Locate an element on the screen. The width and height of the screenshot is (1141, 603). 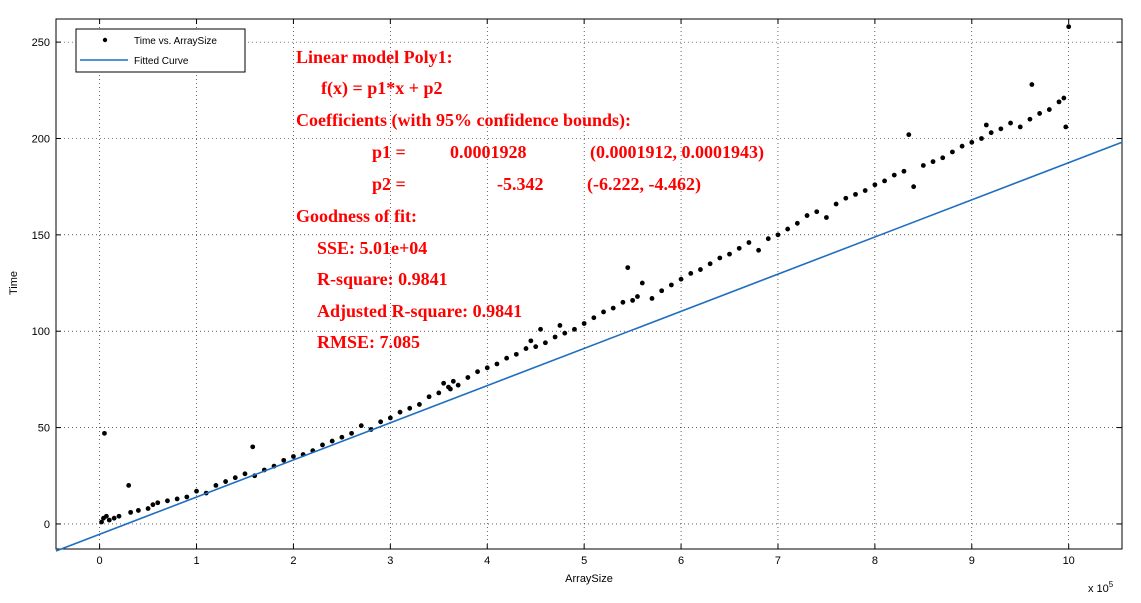
y-tick-label-1: 50 is located at coordinates (44, 429).